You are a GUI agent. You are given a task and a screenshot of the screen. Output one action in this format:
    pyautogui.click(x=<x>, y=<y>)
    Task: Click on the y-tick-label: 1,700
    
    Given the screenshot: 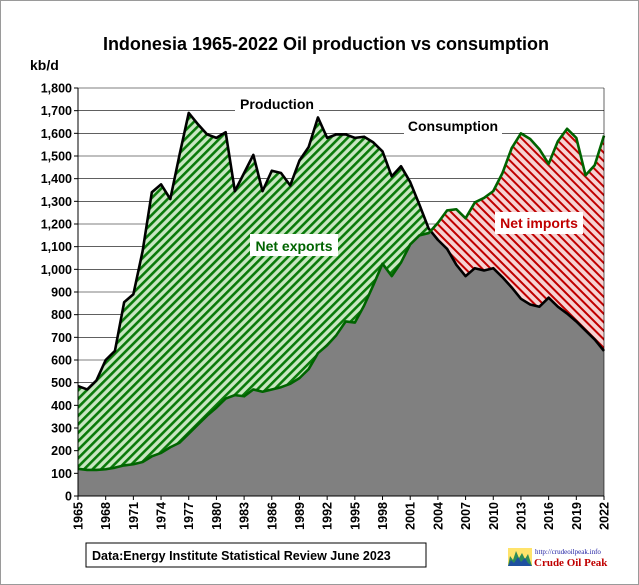 What is the action you would take?
    pyautogui.click(x=56, y=111)
    